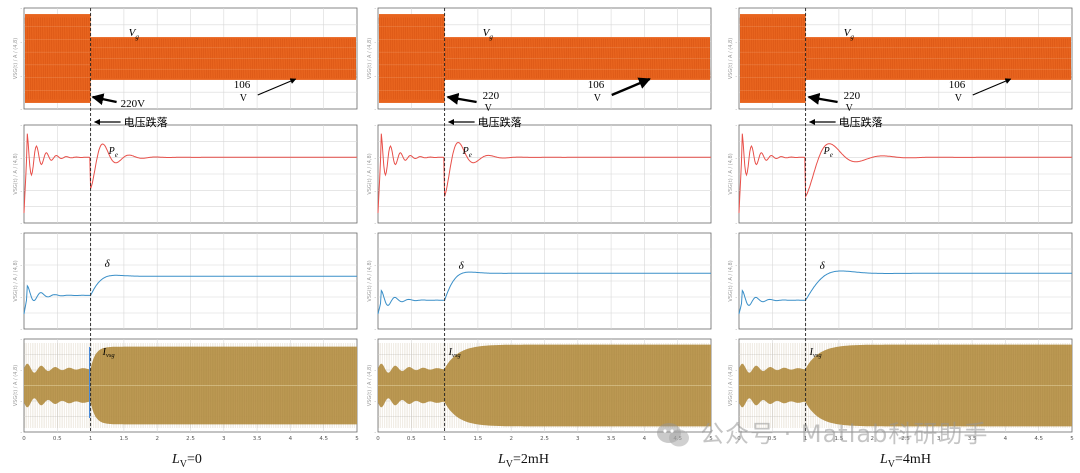 The width and height of the screenshot is (1080, 473). I want to click on x-tick-label: 4.5, so click(323, 439).